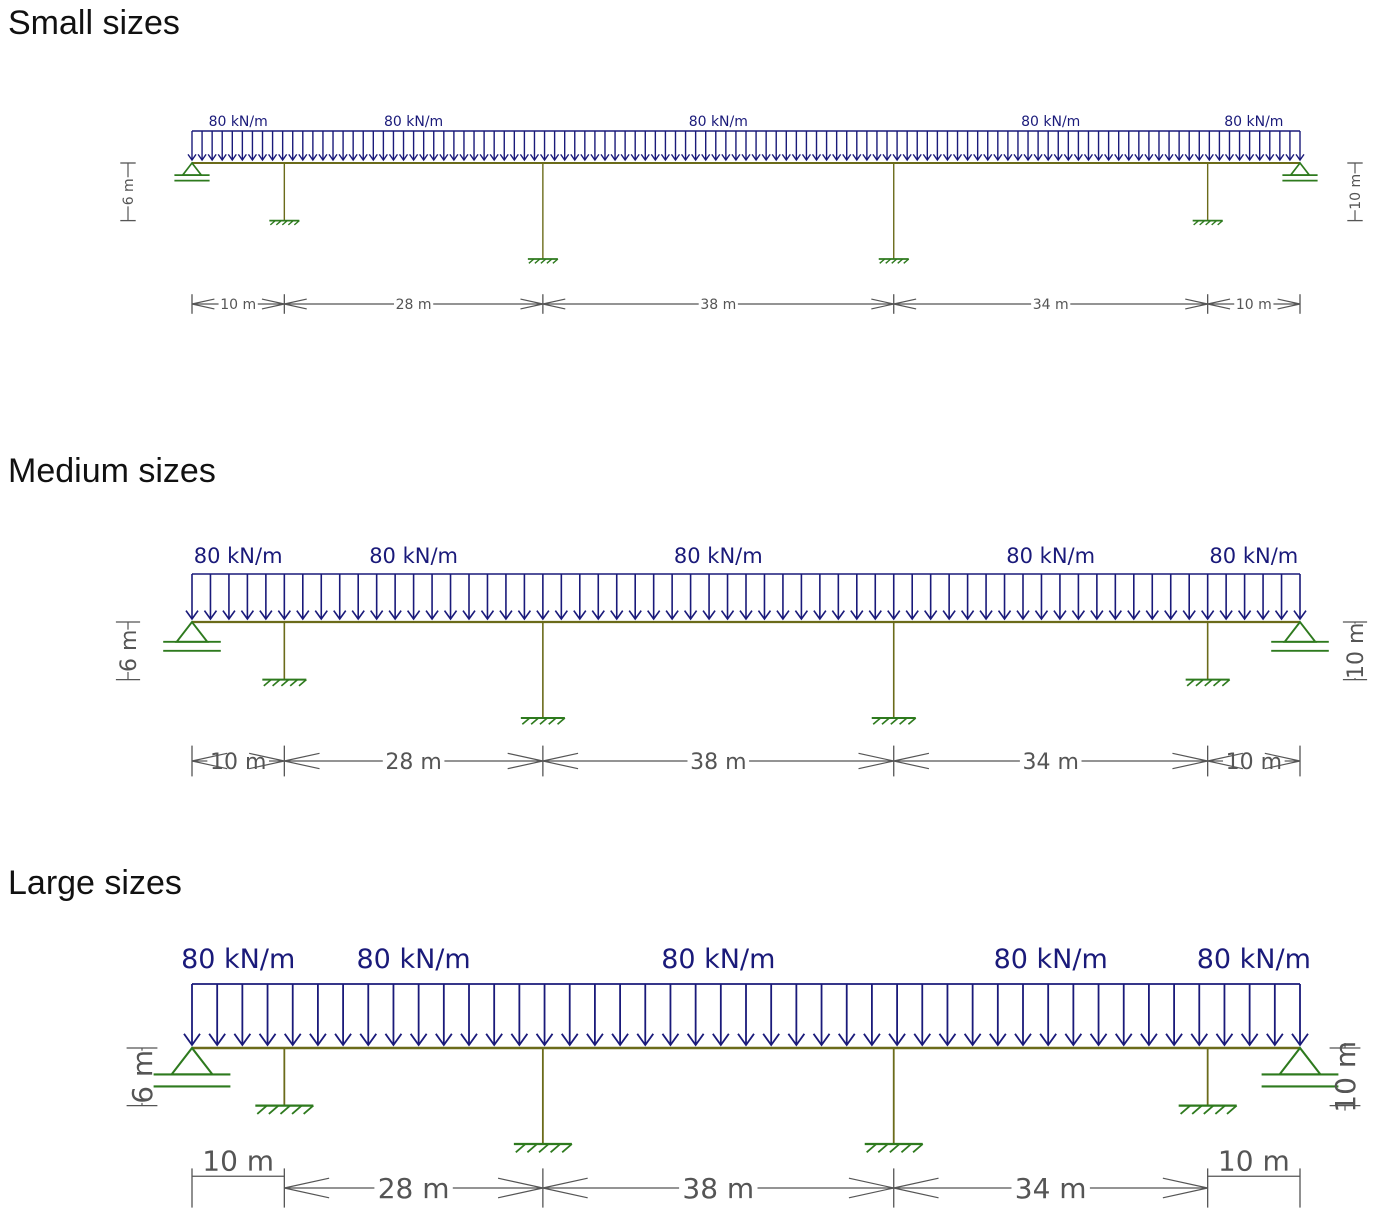  Describe the element at coordinates (746, 304) in the screenshot. I see `span-dimensions: 10 m 28 m 38 m 34 m 10 m` at that location.